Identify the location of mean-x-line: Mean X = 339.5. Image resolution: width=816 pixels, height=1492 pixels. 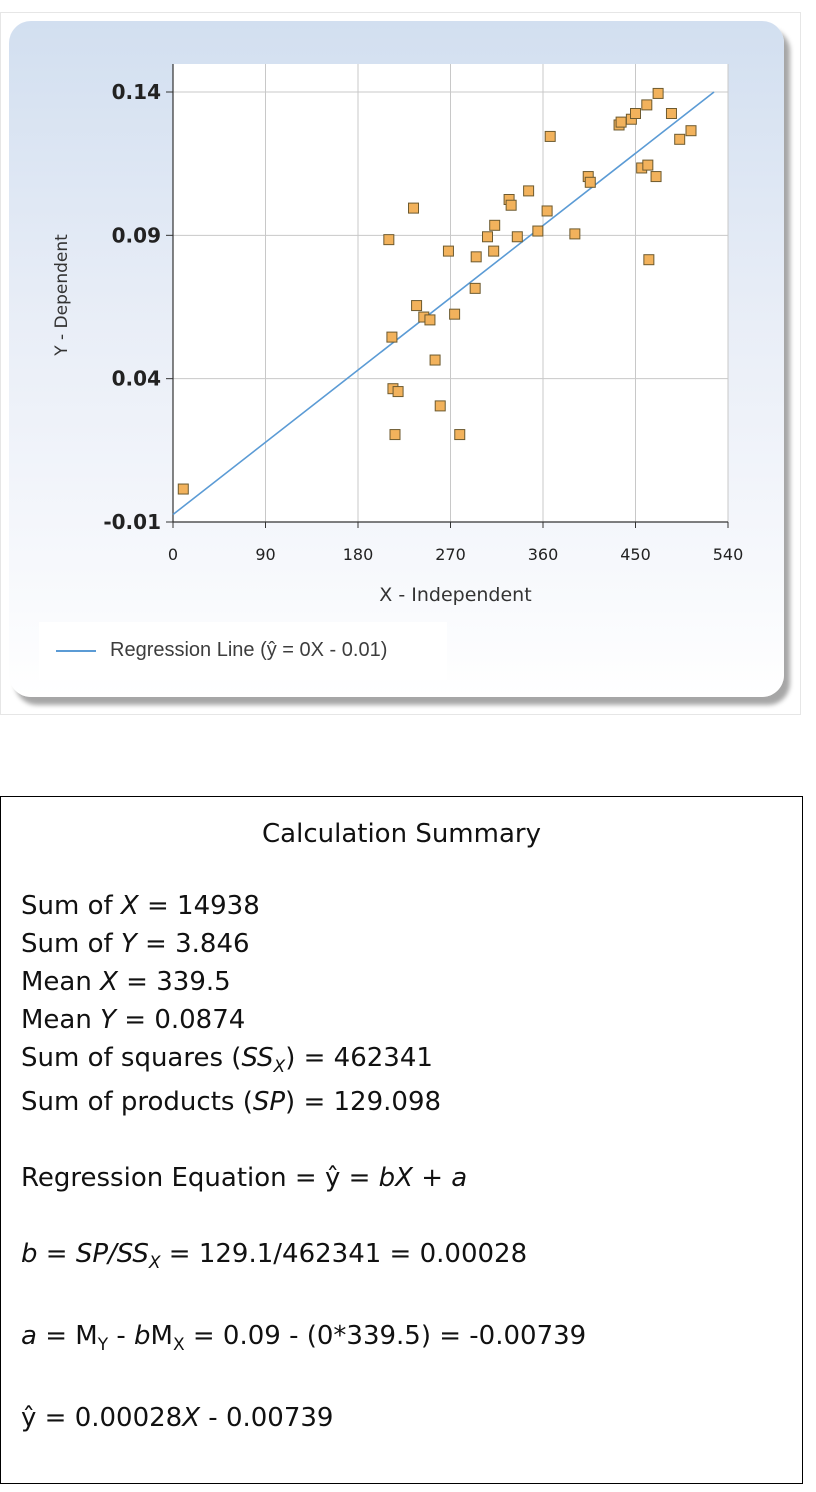
(126, 982).